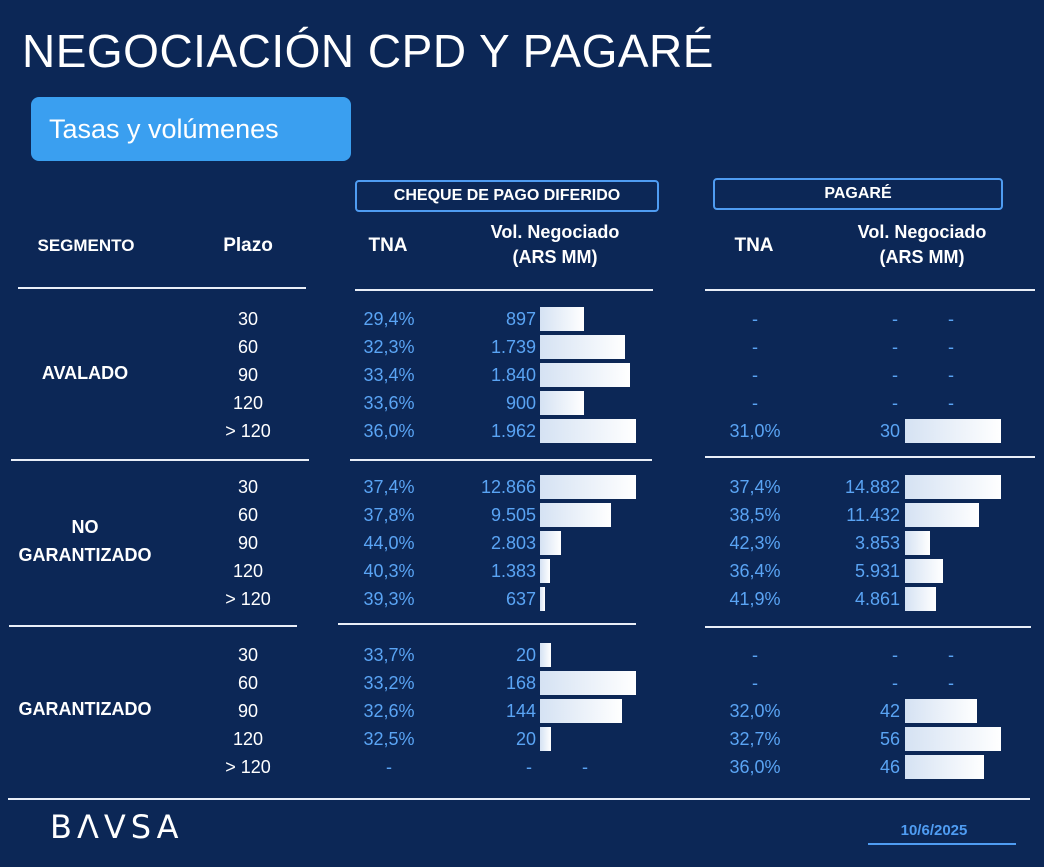  Describe the element at coordinates (389, 403) in the screenshot. I see `cpd-tna-cell: 33,6%` at that location.